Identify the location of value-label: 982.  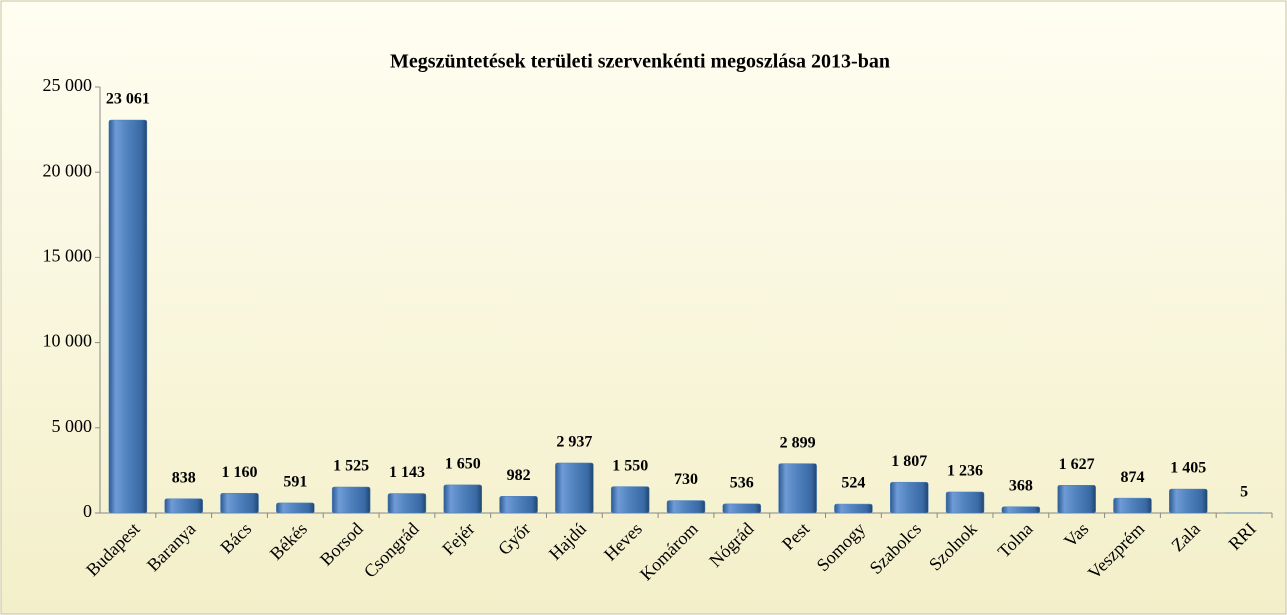
(519, 475).